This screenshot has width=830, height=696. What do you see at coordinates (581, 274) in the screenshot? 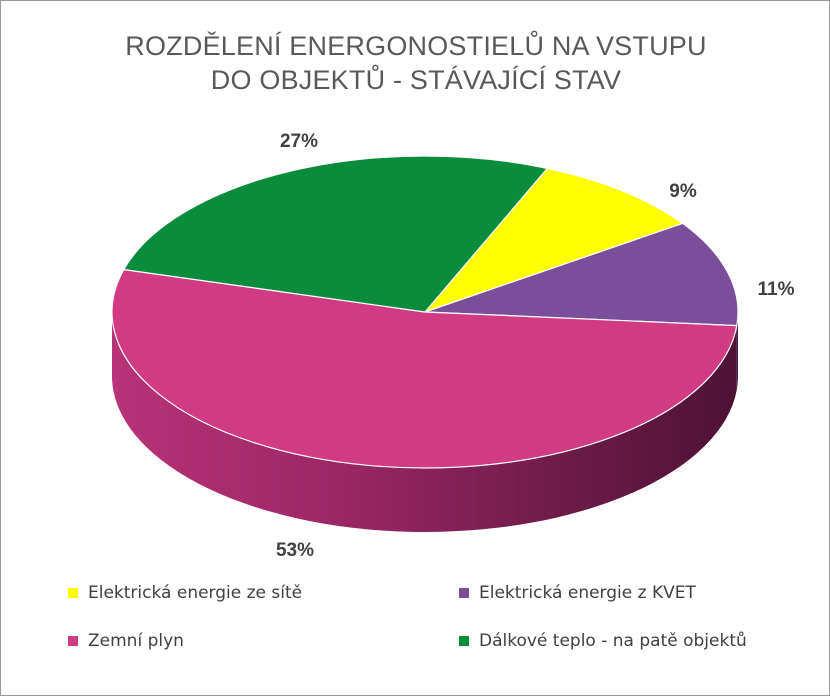
I see `pie-slice-elektricka-energie-z-kvet` at bounding box center [581, 274].